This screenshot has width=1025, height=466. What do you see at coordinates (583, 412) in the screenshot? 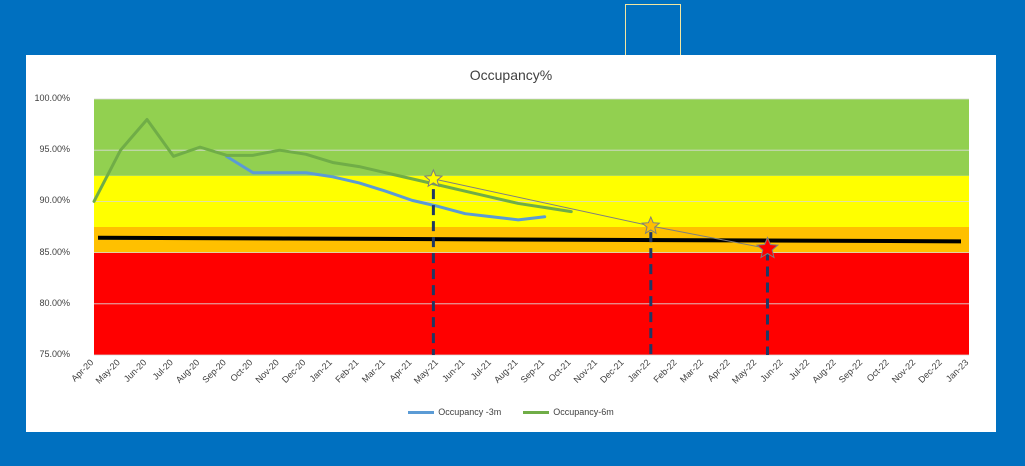
I see `legend-label-6m: Occupancy-6m` at bounding box center [583, 412].